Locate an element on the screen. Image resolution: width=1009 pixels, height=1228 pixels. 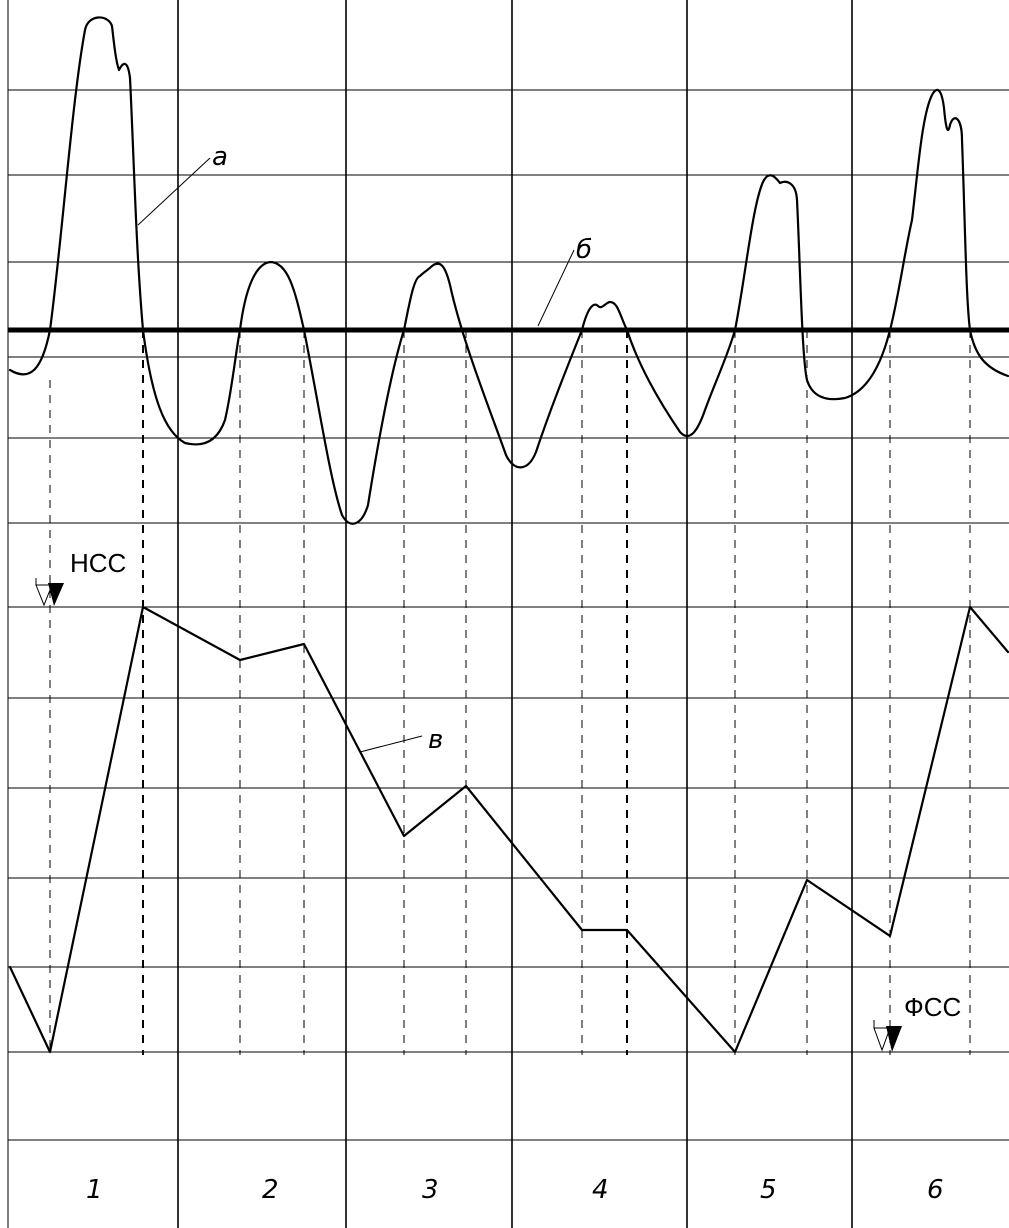
start-marker: НСС is located at coordinates (80, 577).